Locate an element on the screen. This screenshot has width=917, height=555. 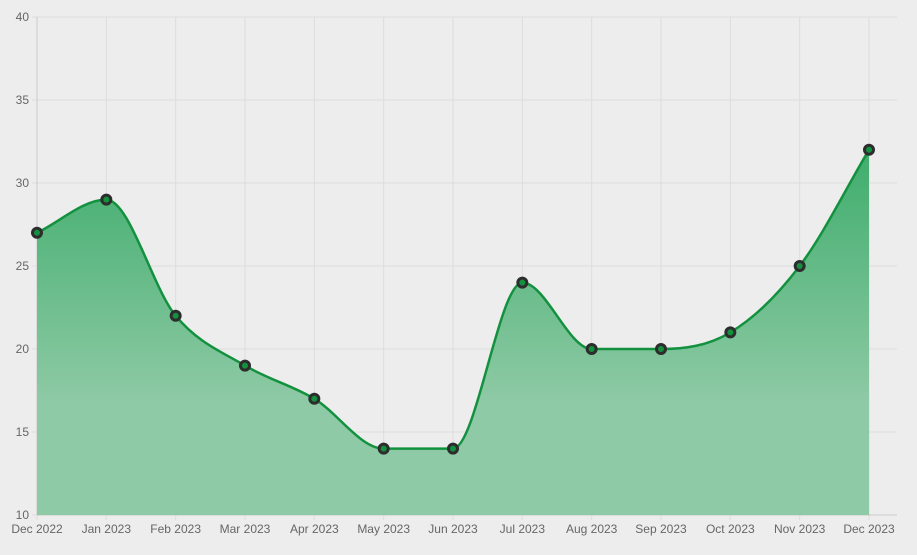
x-tick-label: May 2023 is located at coordinates (383, 529).